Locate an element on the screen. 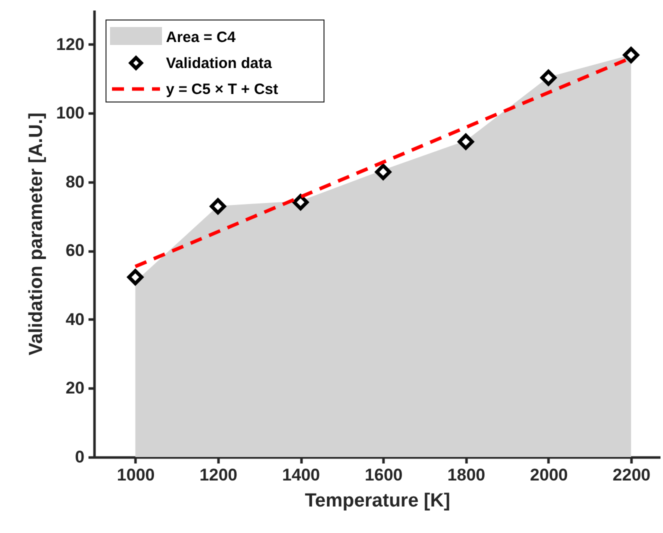 The image size is (663, 533). x-tick-label: 1200 is located at coordinates (219, 475).